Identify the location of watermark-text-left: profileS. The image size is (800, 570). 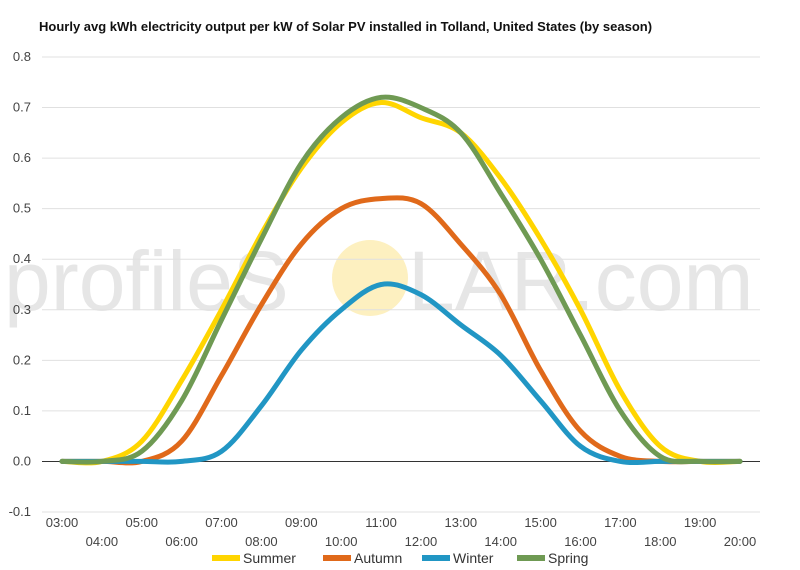
(146, 281).